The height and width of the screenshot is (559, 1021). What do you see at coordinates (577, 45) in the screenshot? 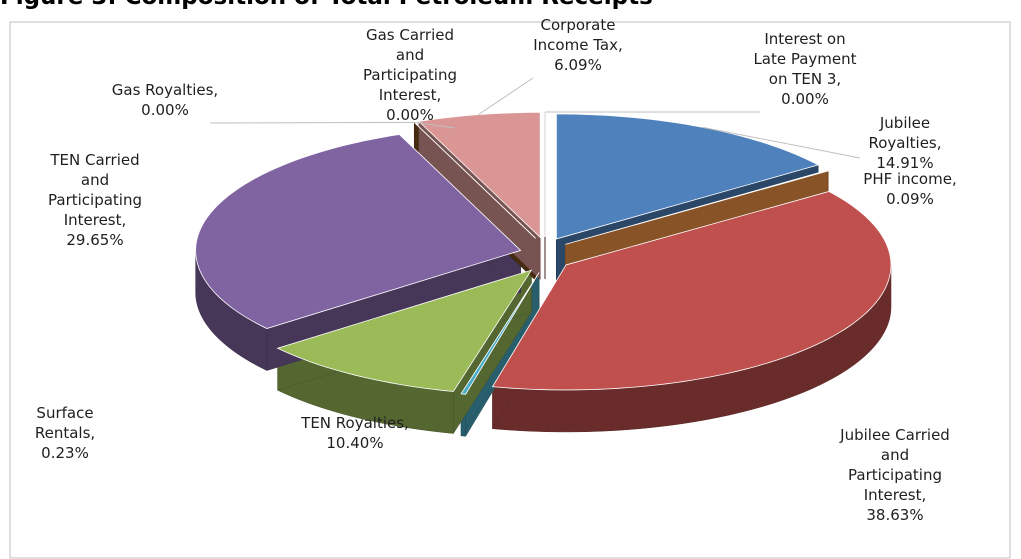
I see `data-label: Corporate Income Tax, 6.09%` at bounding box center [577, 45].